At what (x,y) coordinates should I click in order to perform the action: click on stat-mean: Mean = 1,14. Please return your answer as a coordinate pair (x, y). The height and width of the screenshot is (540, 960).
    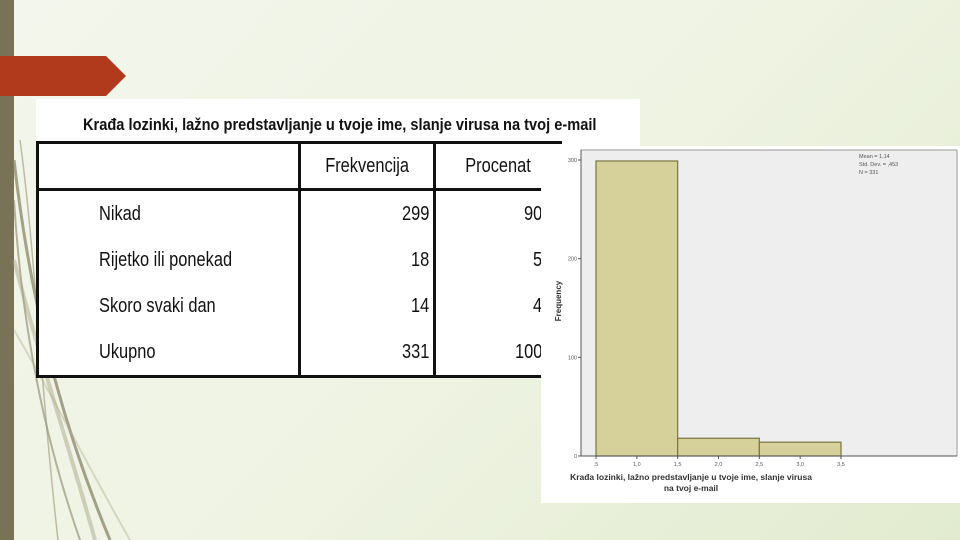
    Looking at the image, I should click on (874, 157).